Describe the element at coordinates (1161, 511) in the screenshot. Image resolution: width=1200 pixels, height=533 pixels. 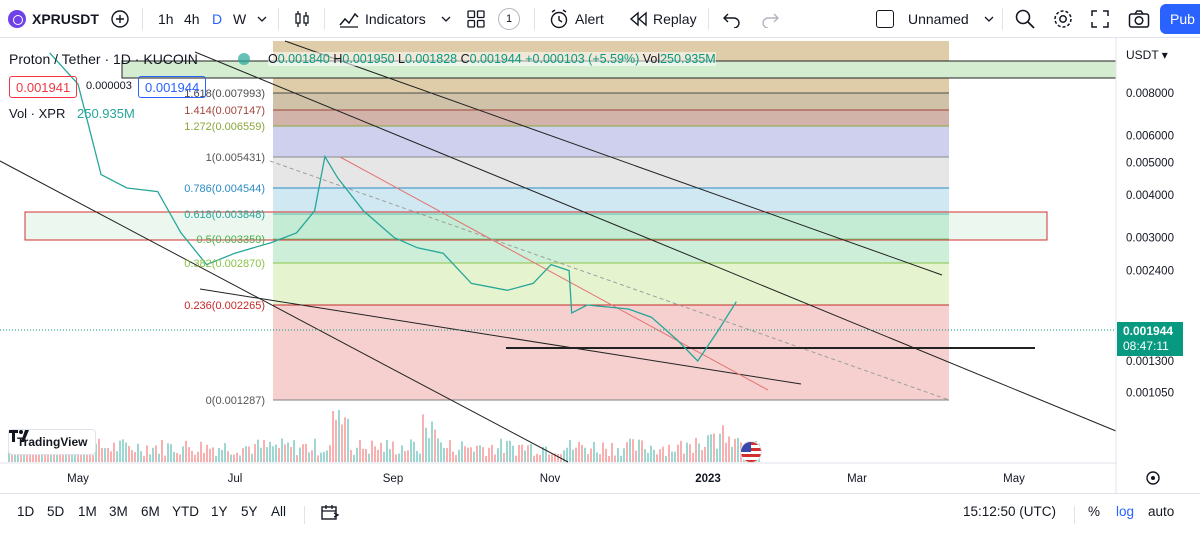
I see `auto-scale-toggle: auto` at that location.